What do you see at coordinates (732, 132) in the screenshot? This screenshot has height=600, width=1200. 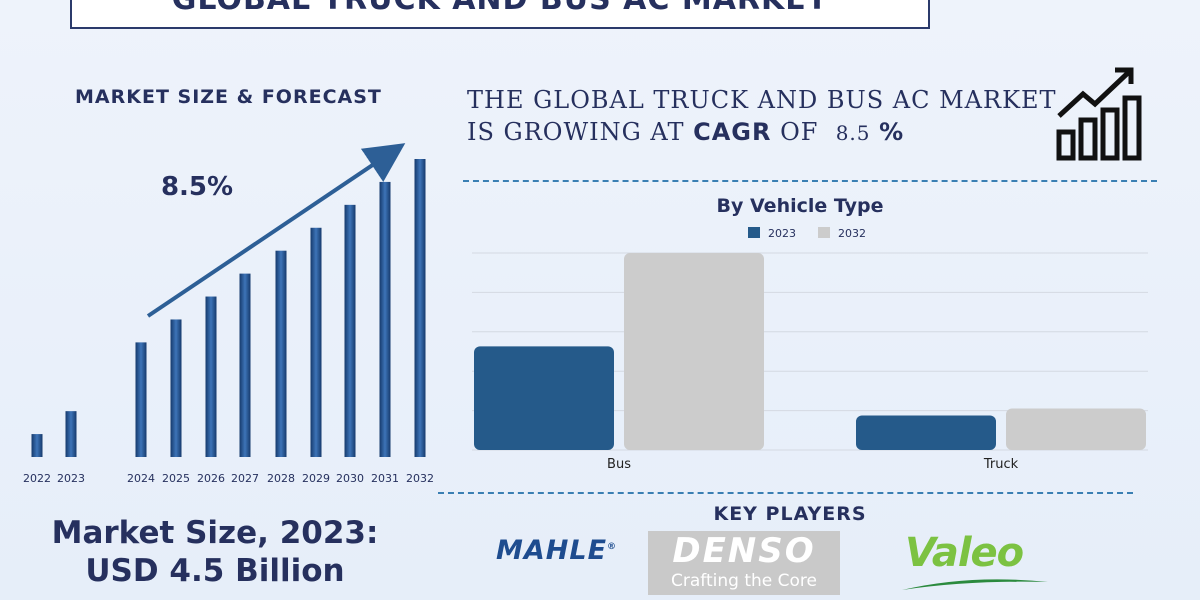 I see `cagr-keyword: CAGR` at bounding box center [732, 132].